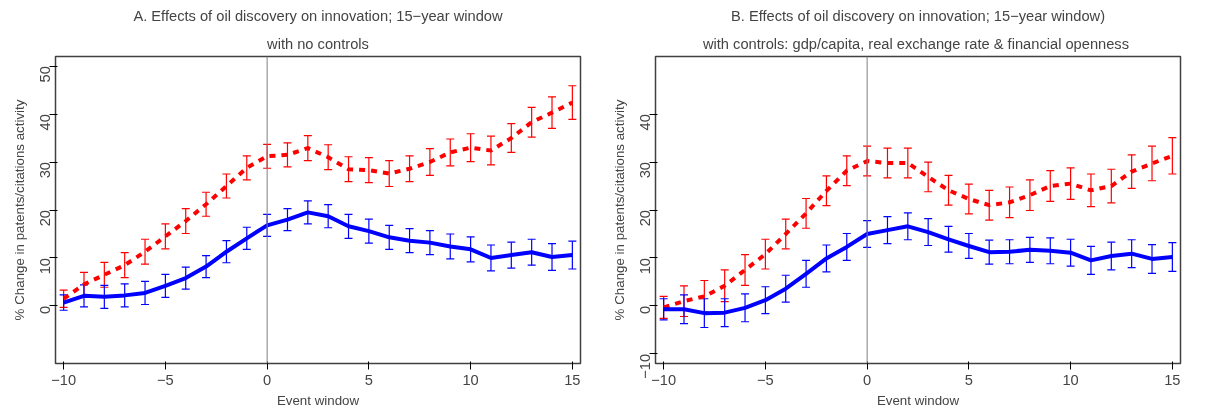 This screenshot has height=414, width=1211. Describe the element at coordinates (918, 15) in the screenshot. I see `chart-title: B. Effects of oil discovery on innovation; 15−year window)` at that location.